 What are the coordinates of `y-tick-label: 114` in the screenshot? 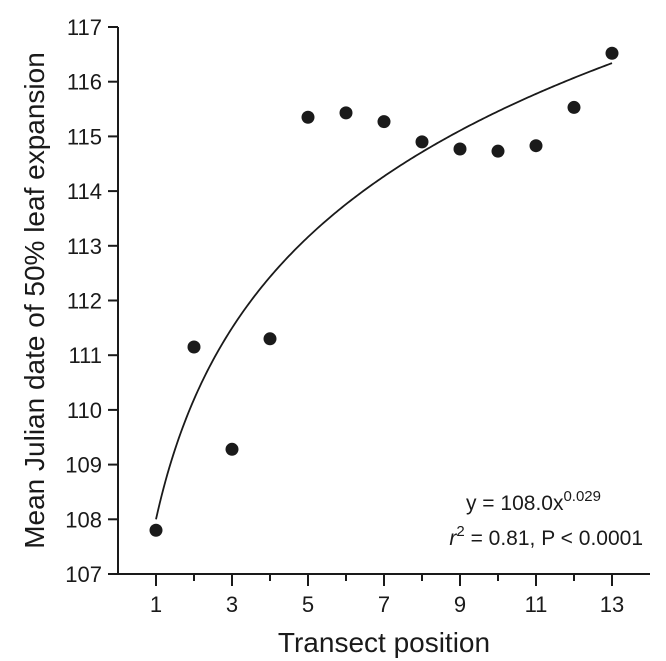 It's located at (84, 191).